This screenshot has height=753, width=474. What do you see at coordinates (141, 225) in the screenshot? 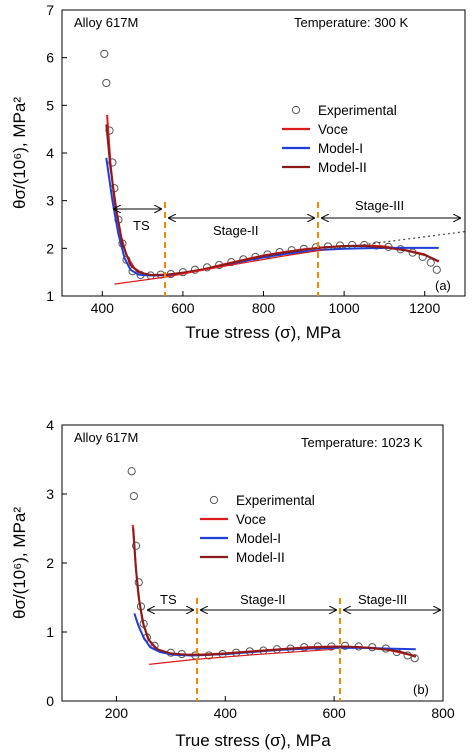
I see `ts-label-a: TS` at bounding box center [141, 225].